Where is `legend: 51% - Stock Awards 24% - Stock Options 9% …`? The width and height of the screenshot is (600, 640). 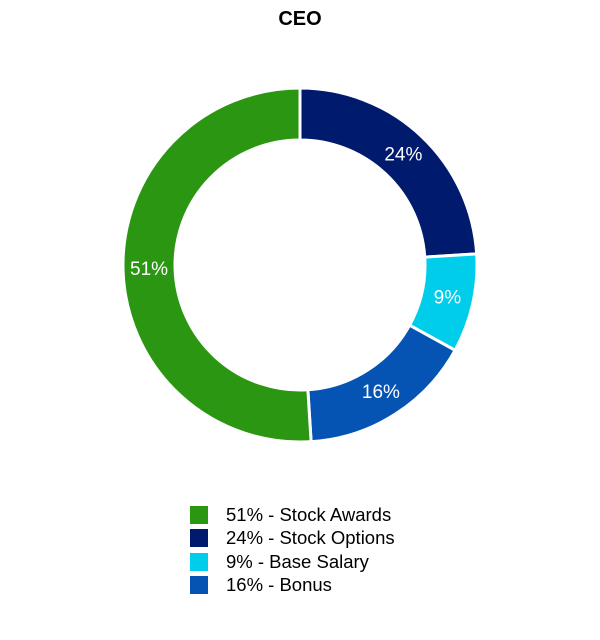
legend: 51% - Stock Awards 24% - Stock Options 9% … is located at coordinates (292, 550).